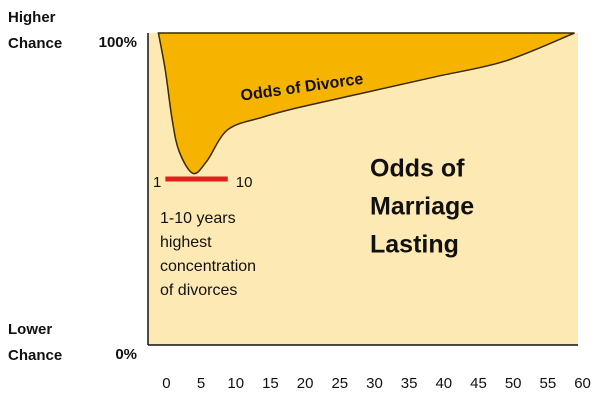 The height and width of the screenshot is (407, 600). I want to click on x-tick-label: 0, so click(166, 383).